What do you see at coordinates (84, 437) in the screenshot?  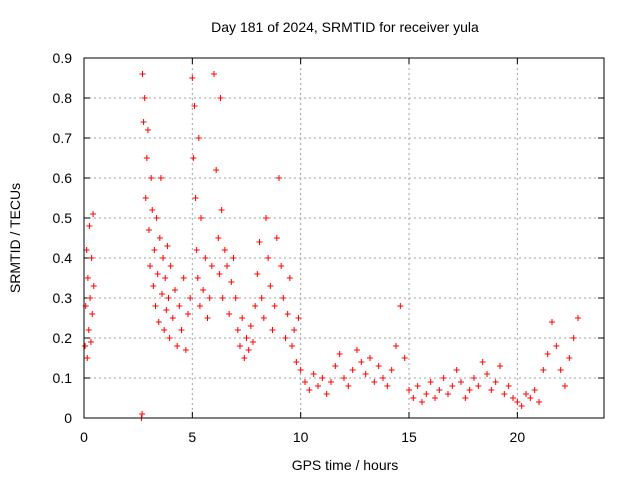 I see `x-tick-label: 0` at bounding box center [84, 437].